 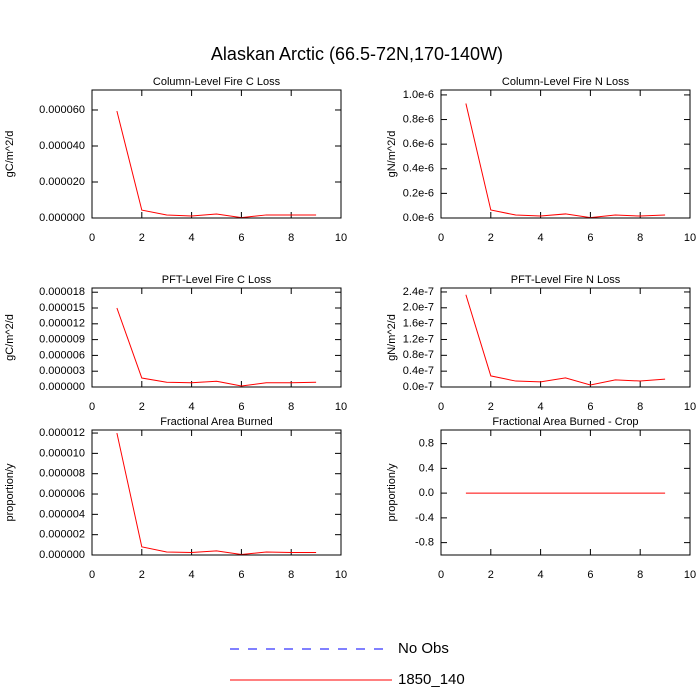 I want to click on y-tick-label: 0.000002, so click(x=62, y=535).